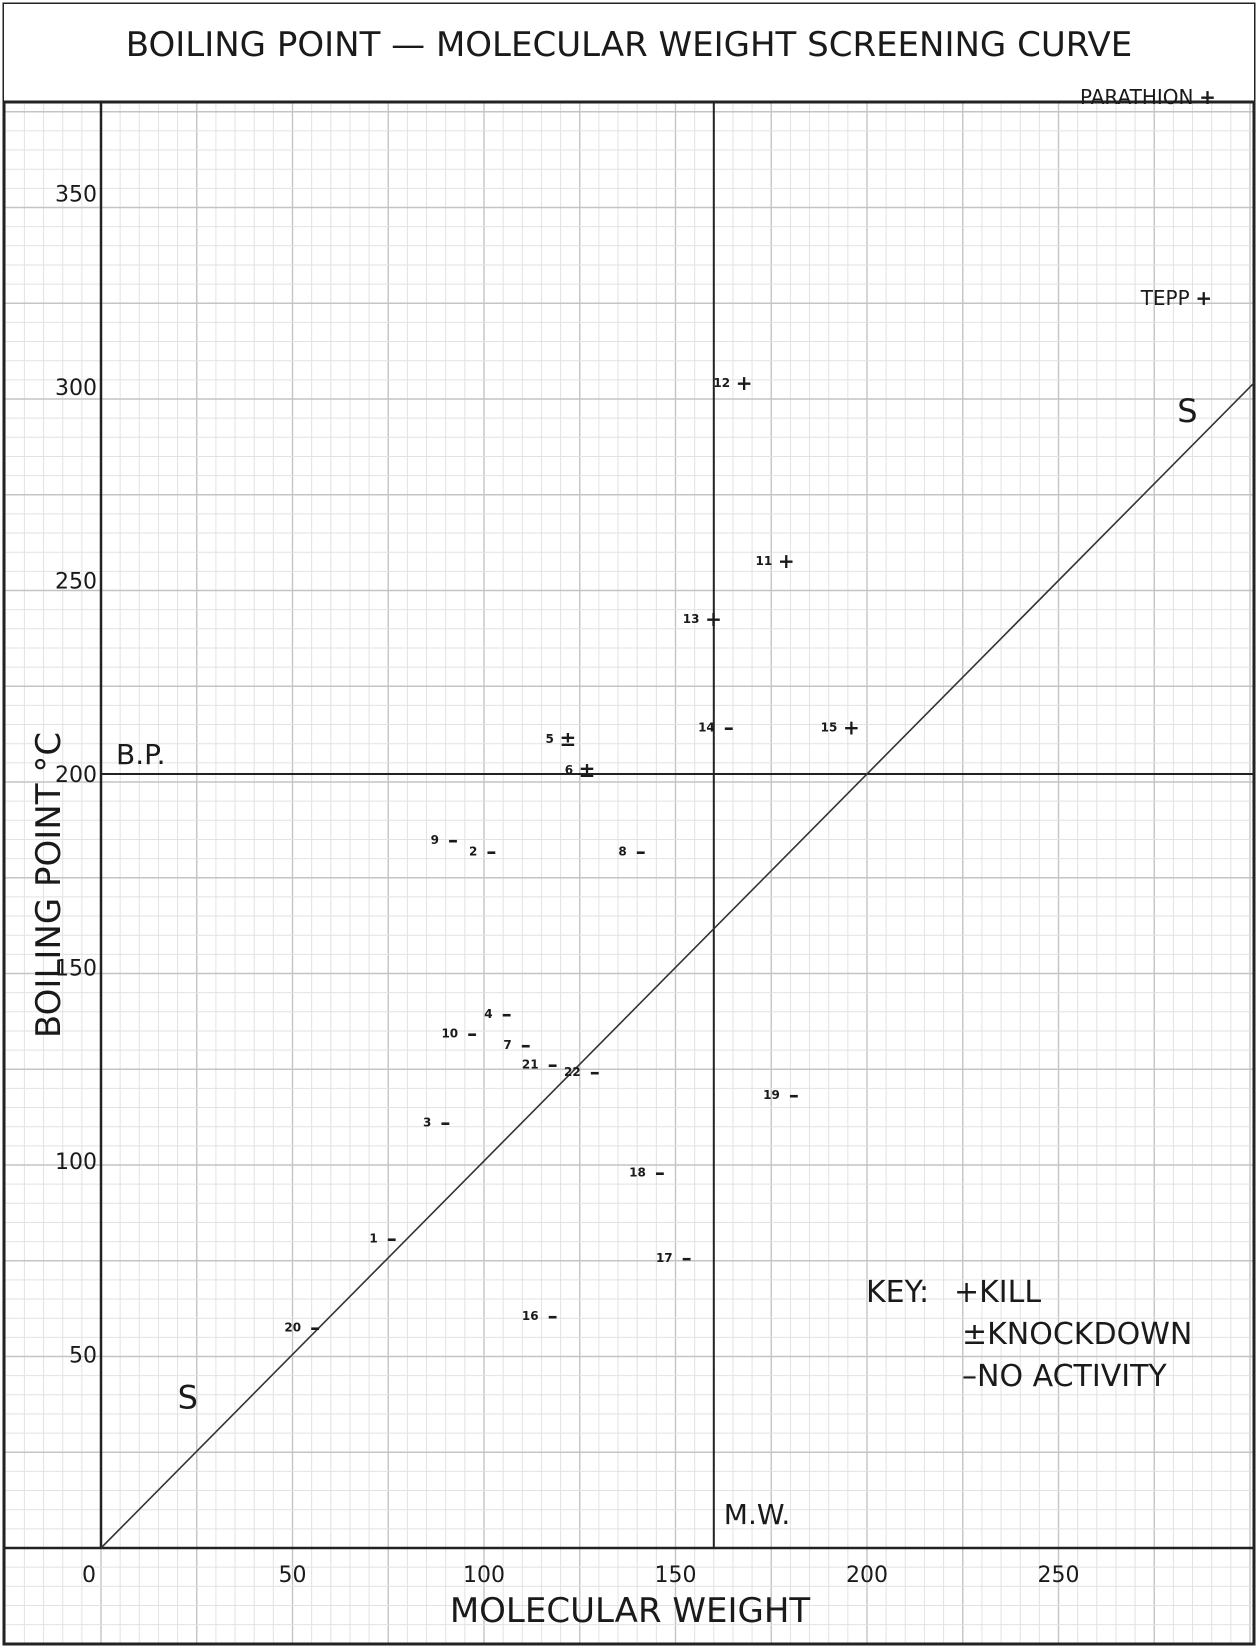  What do you see at coordinates (840, 728) in the screenshot?
I see `data-point: +15` at bounding box center [840, 728].